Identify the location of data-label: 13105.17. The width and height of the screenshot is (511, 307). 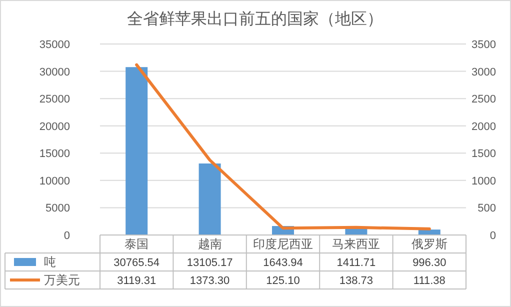
(209, 263).